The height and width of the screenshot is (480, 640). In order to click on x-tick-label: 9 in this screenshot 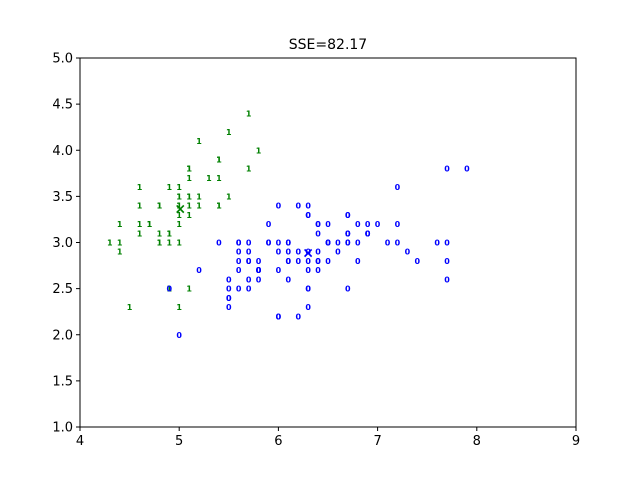, I will do `click(576, 441)`.